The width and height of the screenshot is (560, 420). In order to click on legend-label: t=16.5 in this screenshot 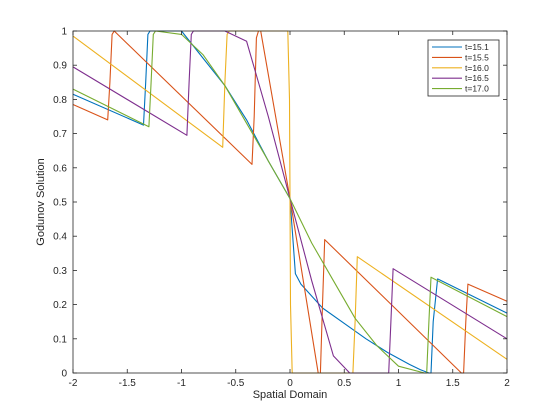, I will do `click(477, 78)`.